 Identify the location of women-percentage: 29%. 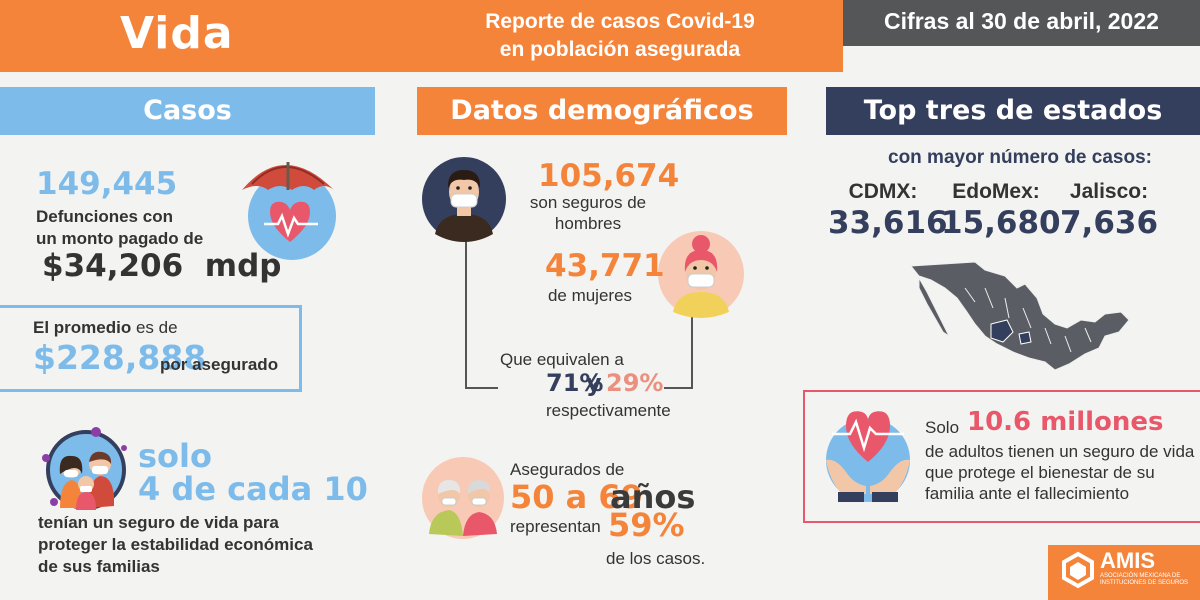
(635, 383).